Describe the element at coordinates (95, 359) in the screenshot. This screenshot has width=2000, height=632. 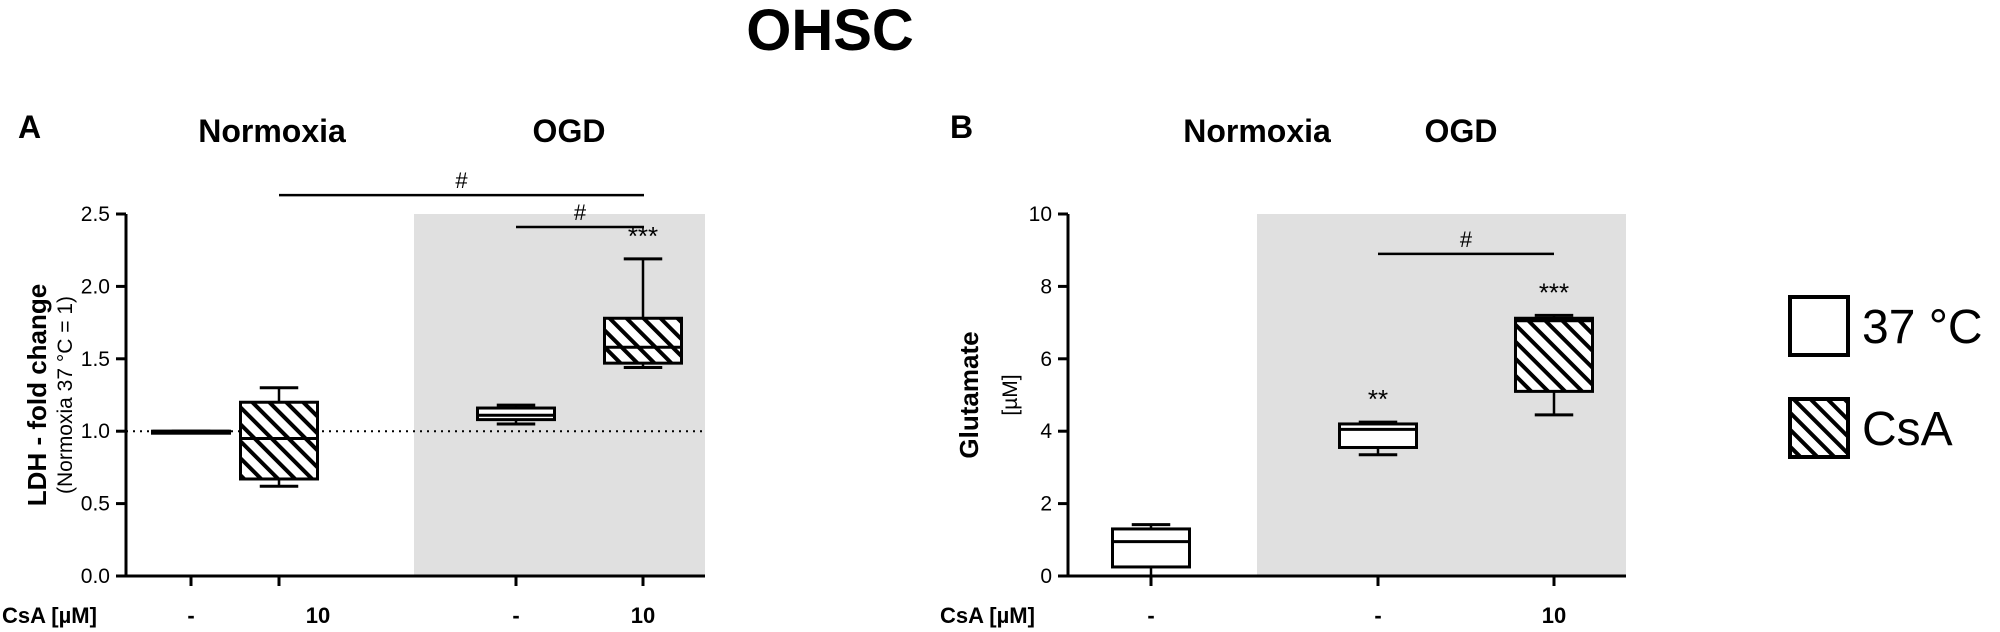
I see `y-tick-label: 1.5` at that location.